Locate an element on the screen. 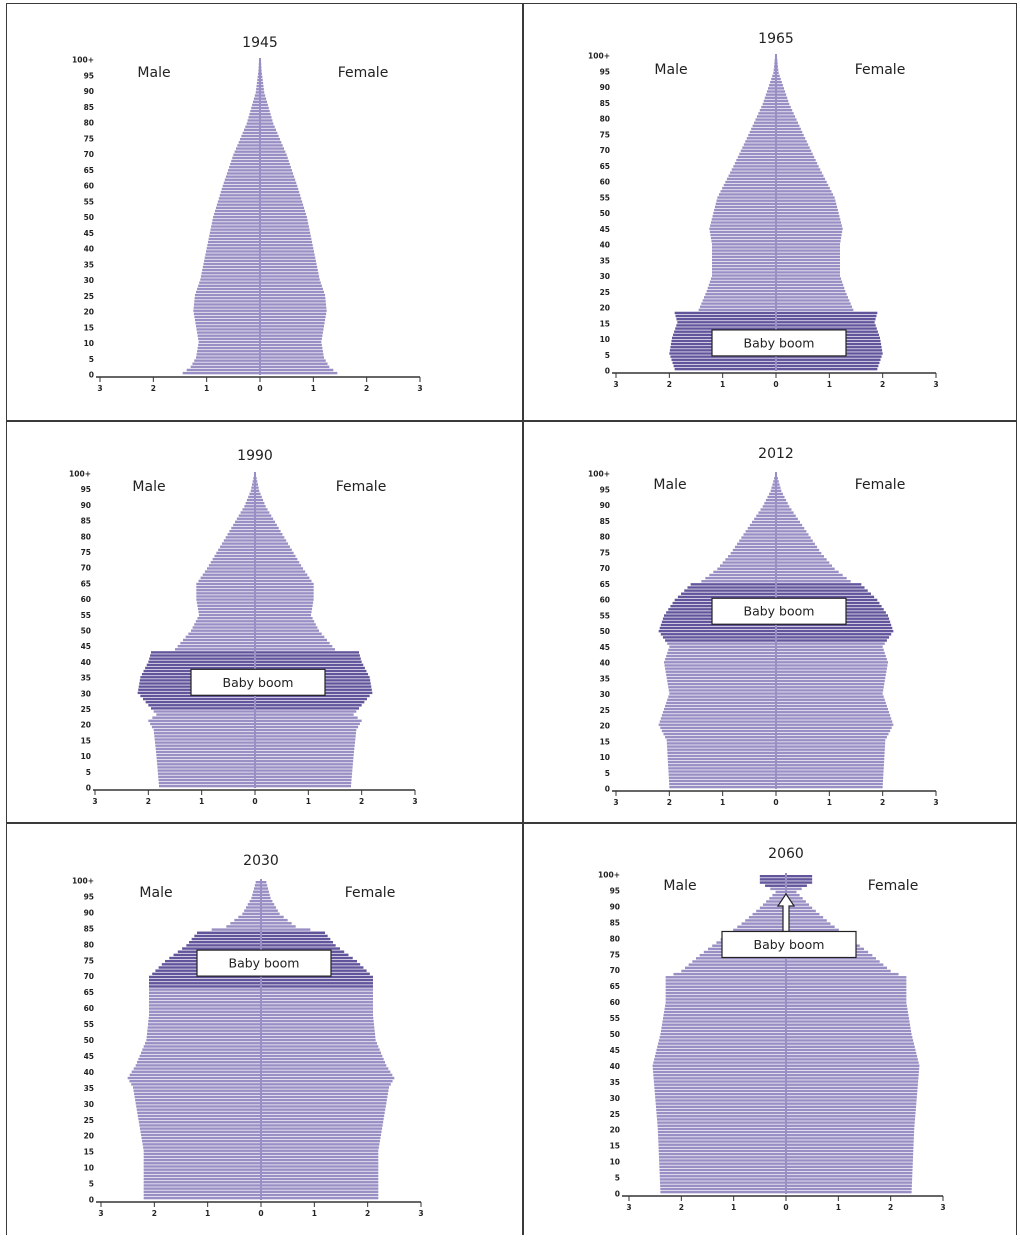  age-tick-label: 25 is located at coordinates (605, 710).